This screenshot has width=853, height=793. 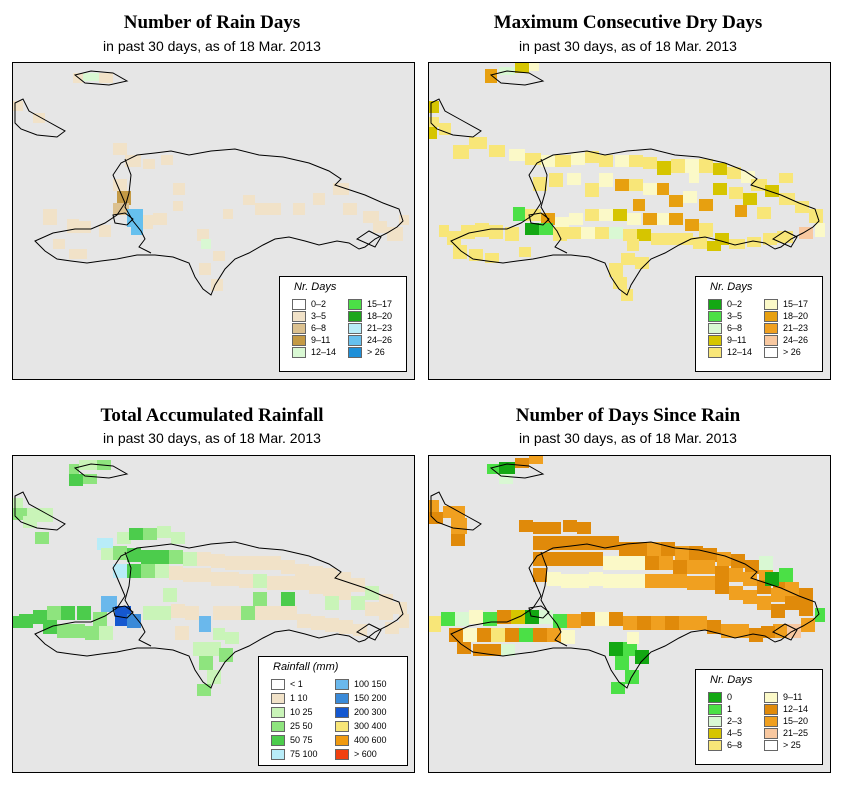 I want to click on legend-label: 18–20, so click(x=796, y=316).